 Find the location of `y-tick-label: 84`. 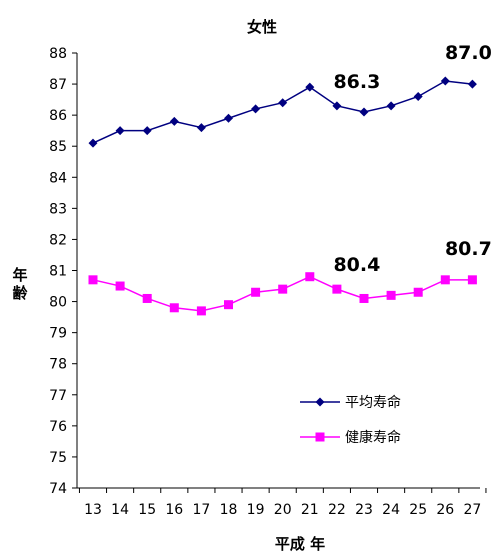

y-tick-label: 84 is located at coordinates (58, 178).